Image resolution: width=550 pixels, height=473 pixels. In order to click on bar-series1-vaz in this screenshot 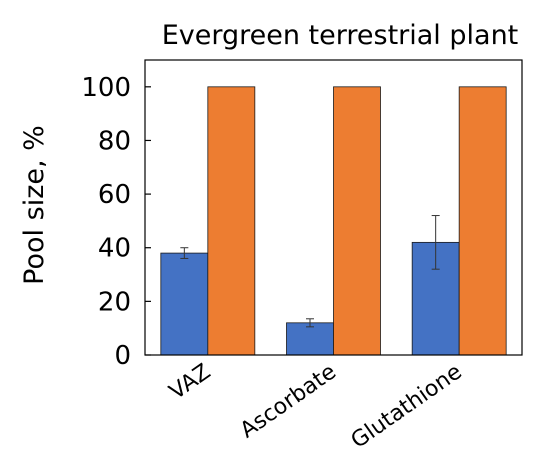, I will do `click(184, 304)`.